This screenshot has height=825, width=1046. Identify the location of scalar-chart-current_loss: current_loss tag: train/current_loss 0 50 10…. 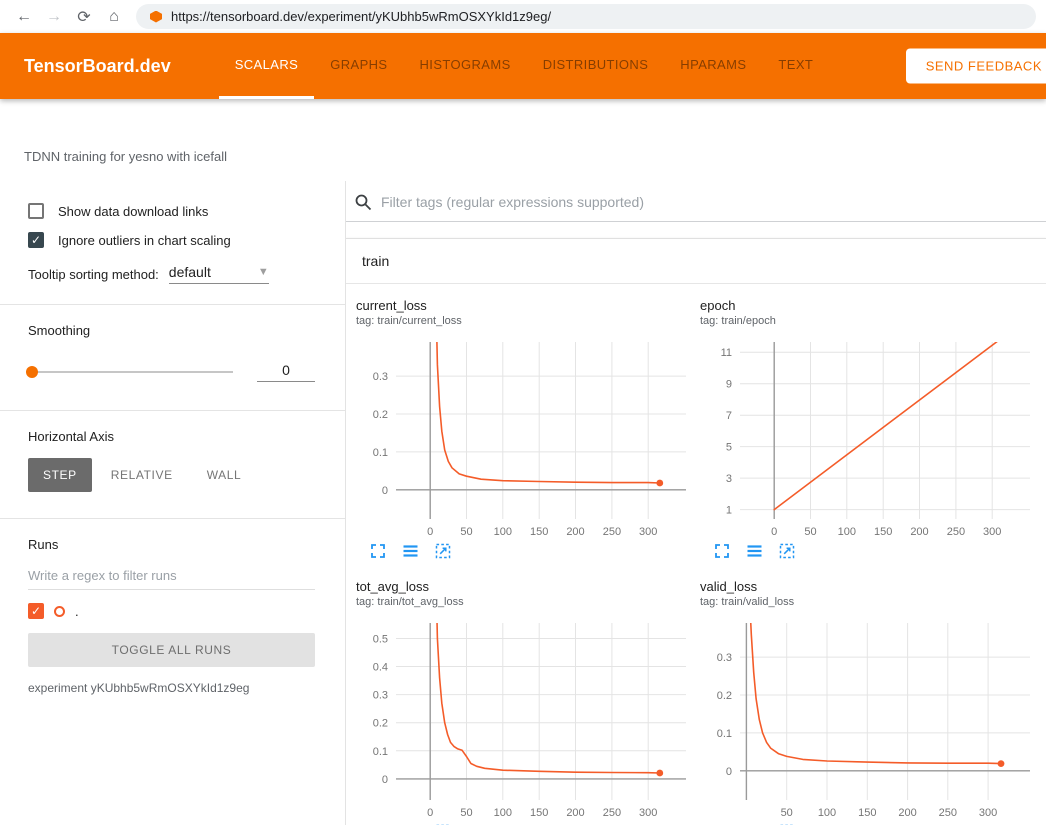
(524, 428).